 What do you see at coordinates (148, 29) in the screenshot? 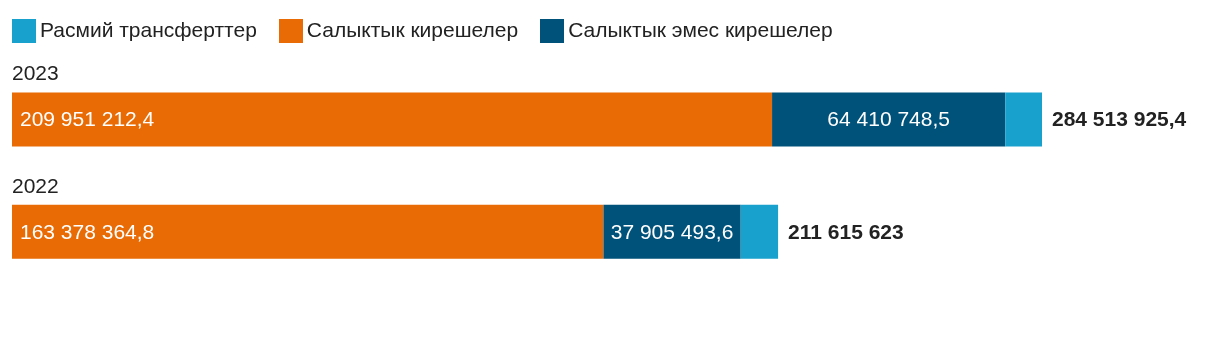
I see `legend-label: Расмий трансферттер` at bounding box center [148, 29].